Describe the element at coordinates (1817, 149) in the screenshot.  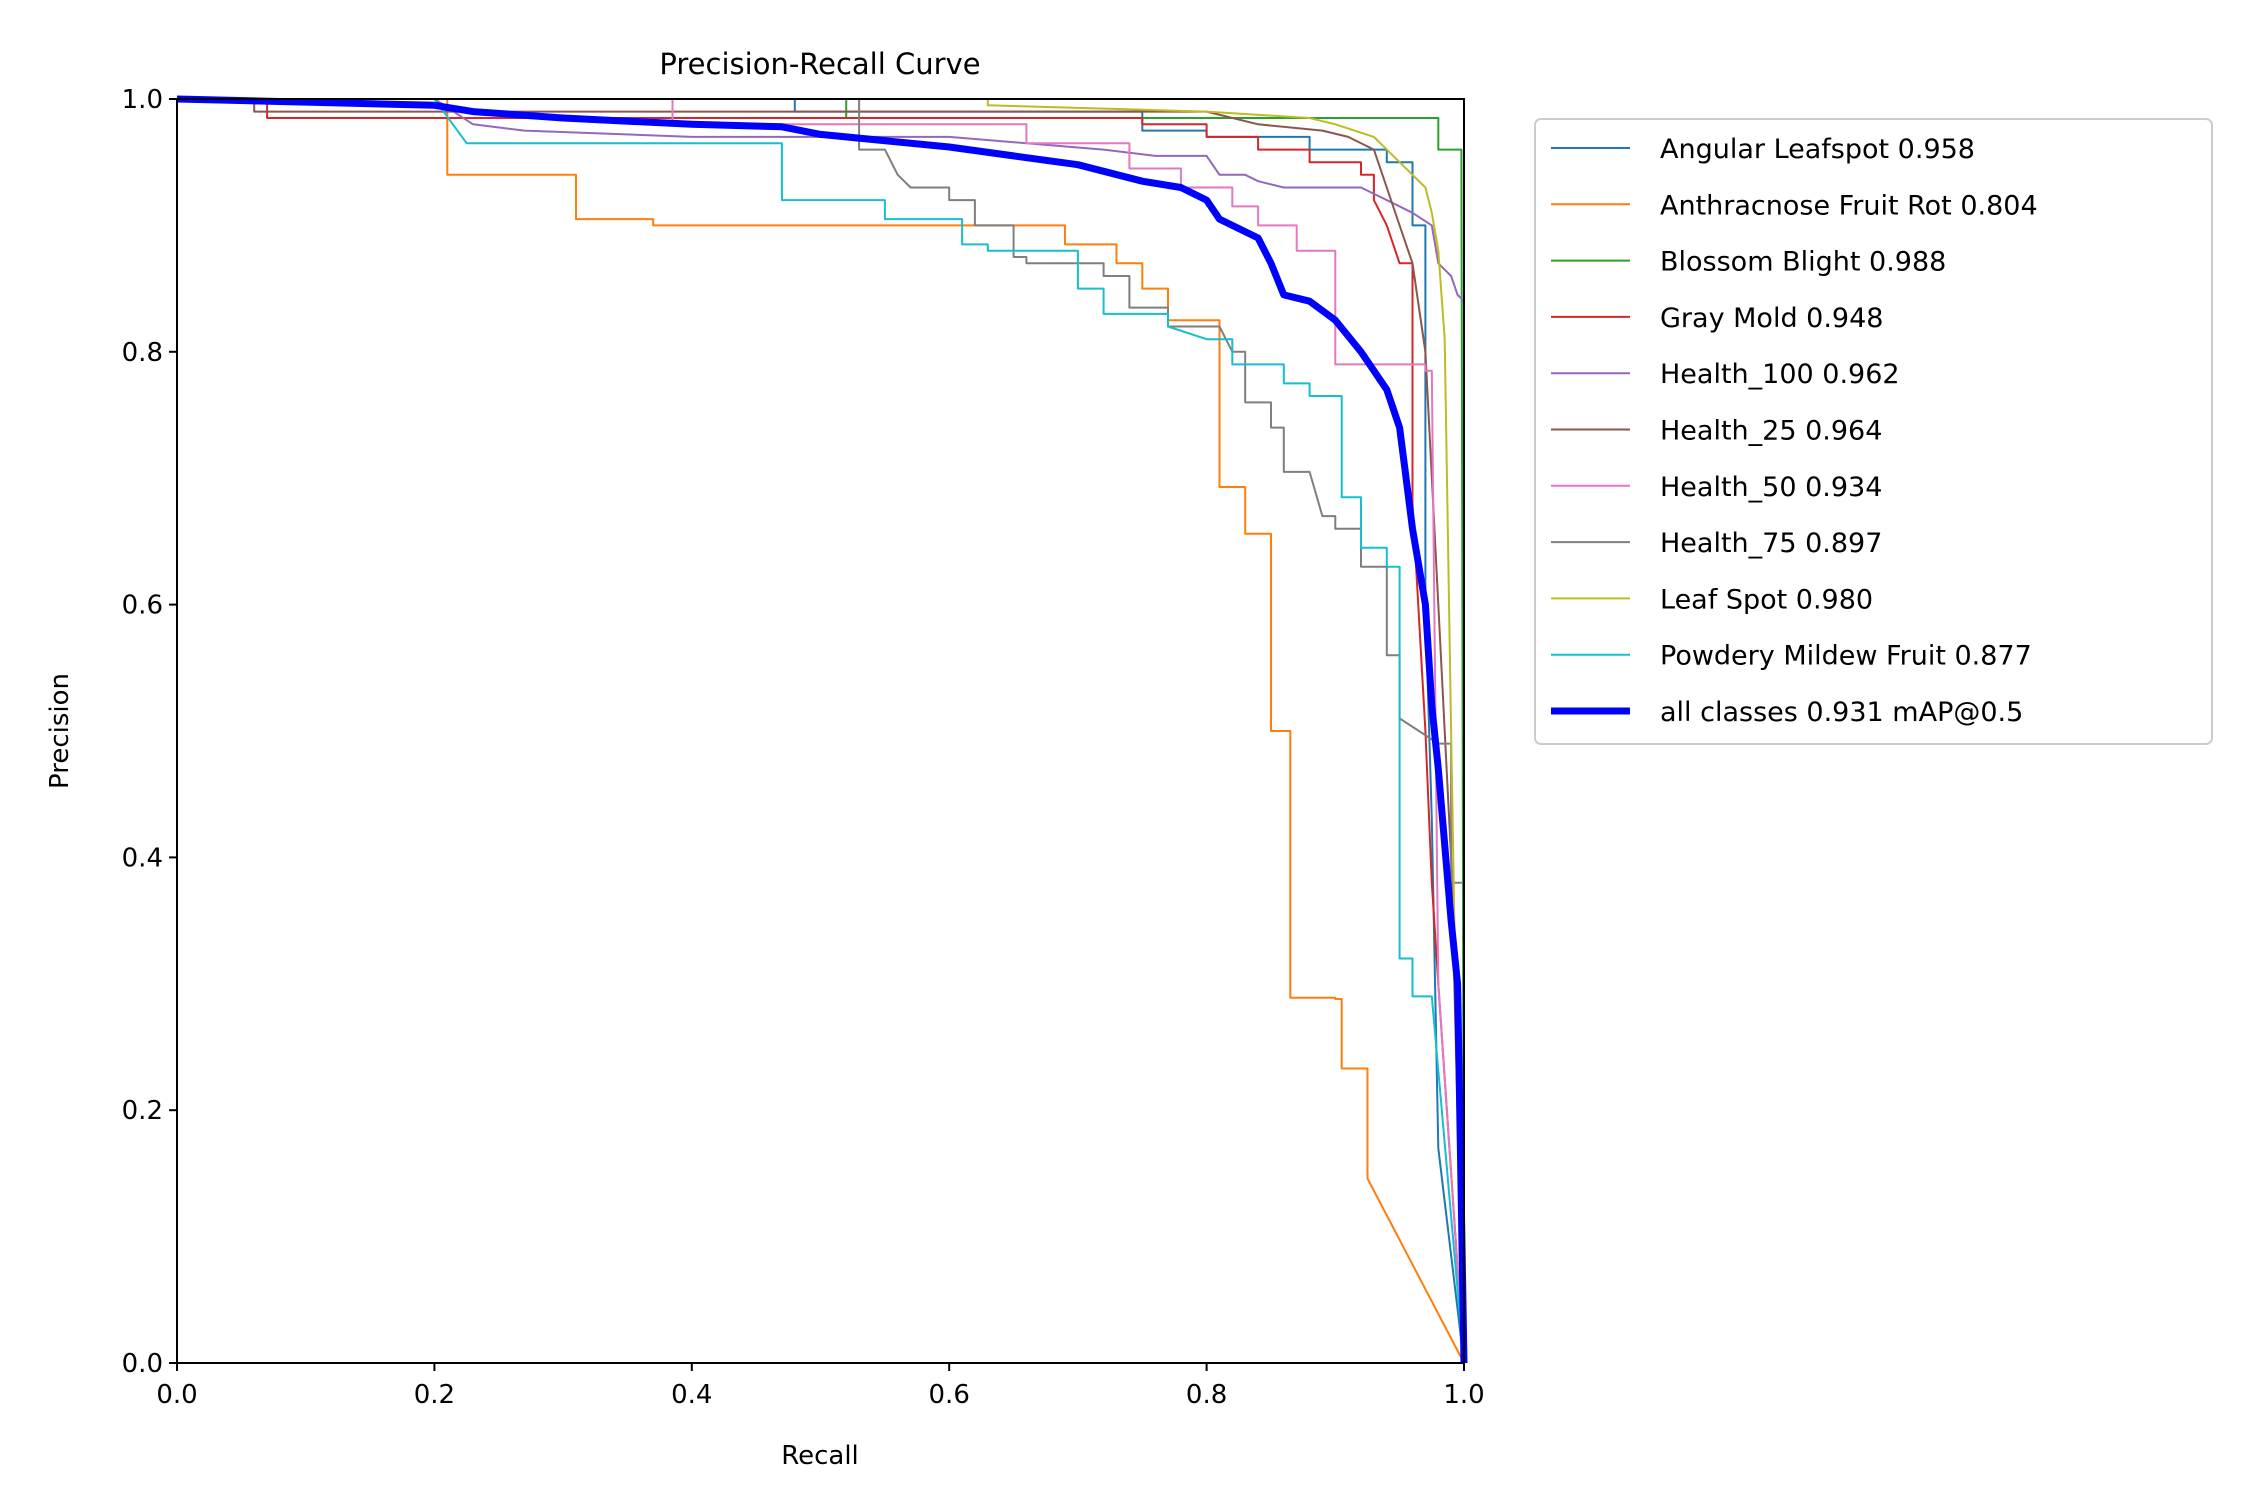
I see `legend-label: Angular Leafspot 0.958` at that location.